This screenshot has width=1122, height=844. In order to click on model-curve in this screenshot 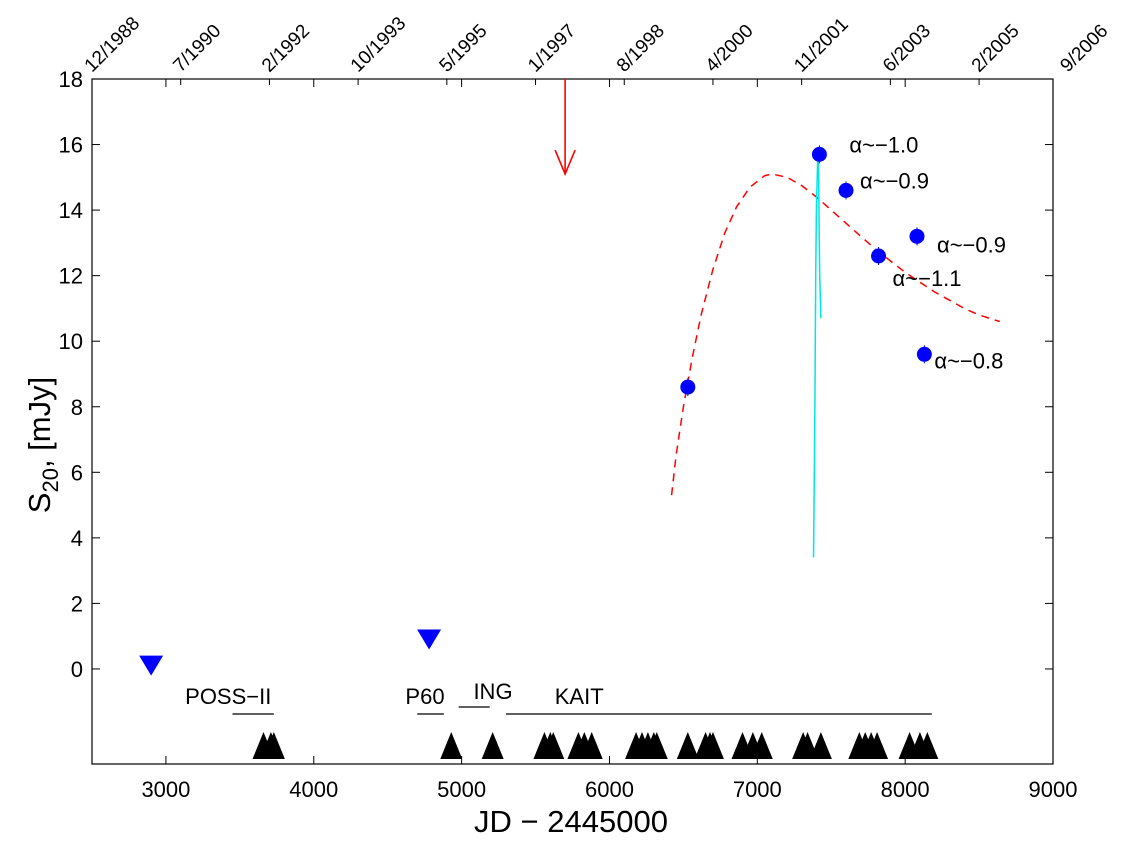, I will do `click(835, 334)`.